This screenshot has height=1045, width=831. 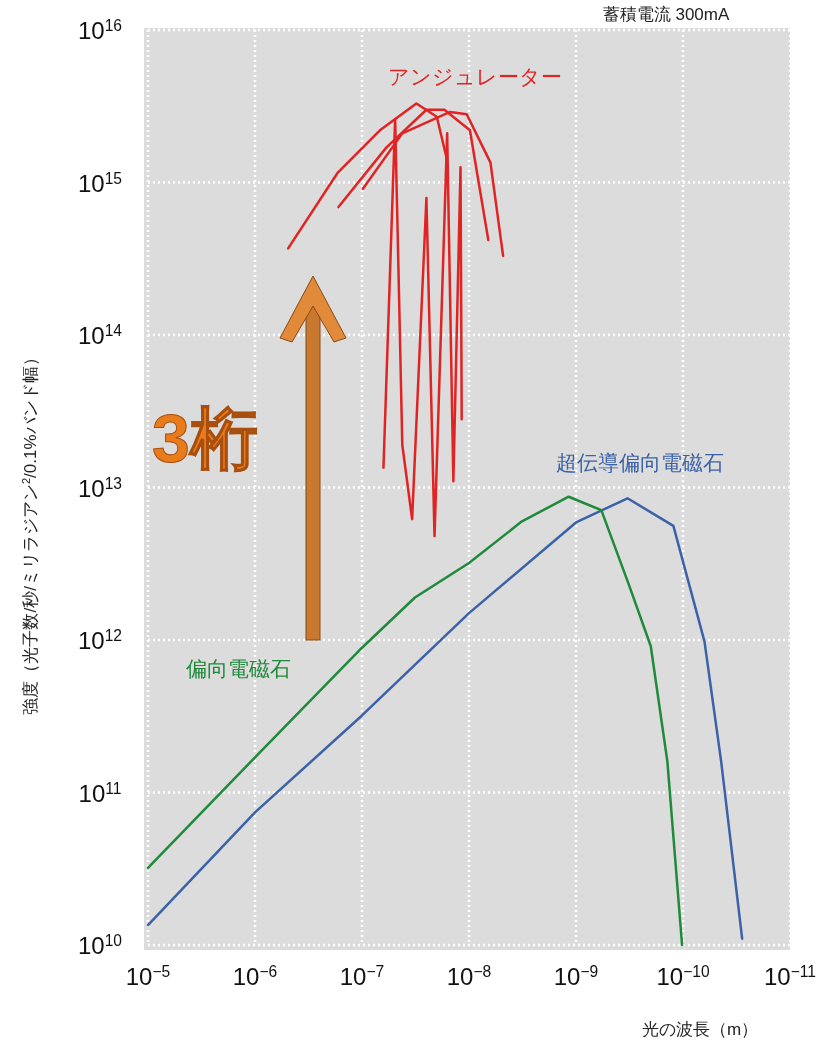 What do you see at coordinates (469, 976) in the screenshot?
I see `x-tick-label: 10$^{−8}$` at bounding box center [469, 976].